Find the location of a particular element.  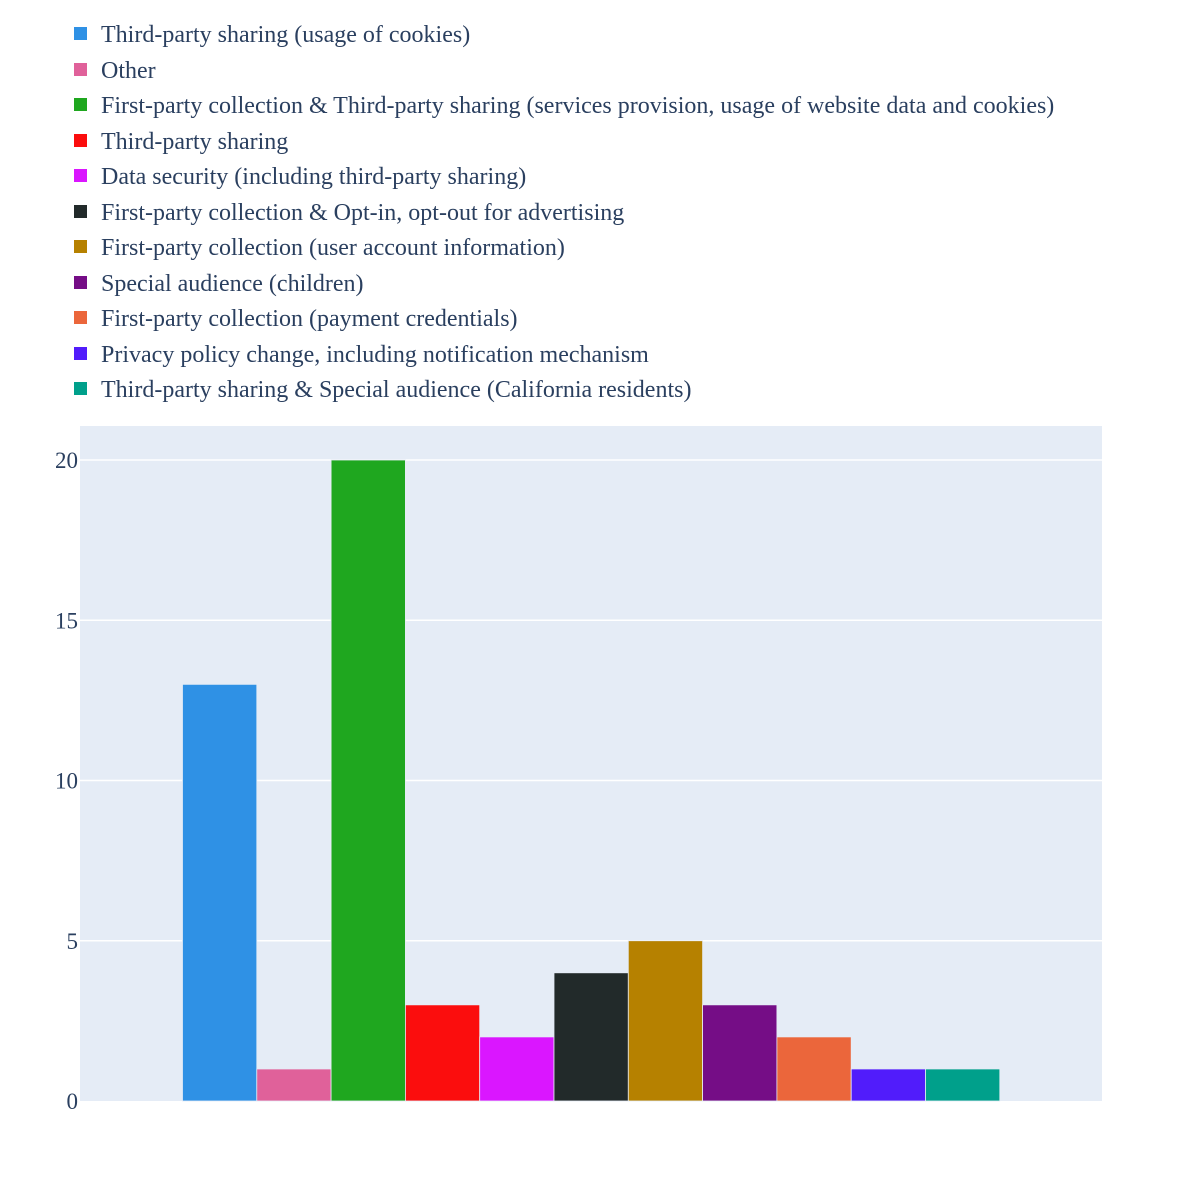

legend-label: Third-party sharing (usage of cookies) is located at coordinates (286, 35).